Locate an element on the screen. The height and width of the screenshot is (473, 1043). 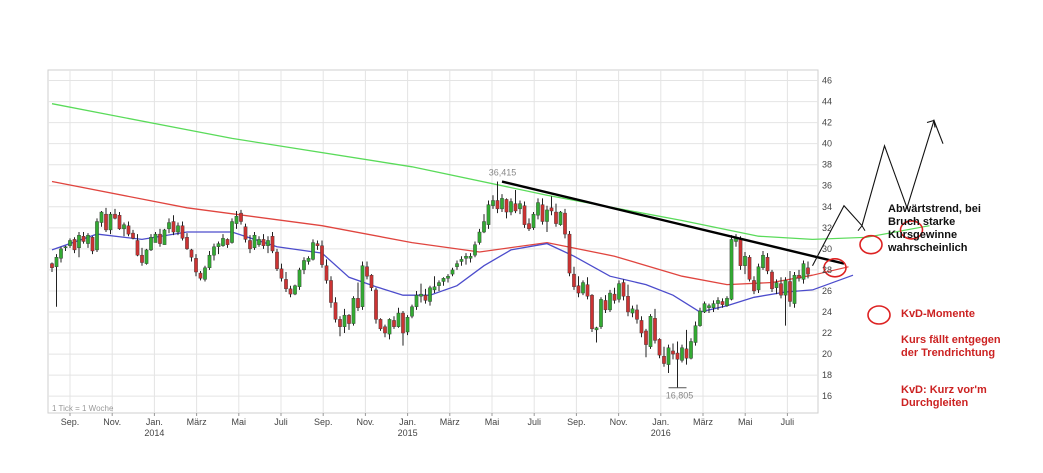
y-tick-label: 46 is located at coordinates (827, 81).